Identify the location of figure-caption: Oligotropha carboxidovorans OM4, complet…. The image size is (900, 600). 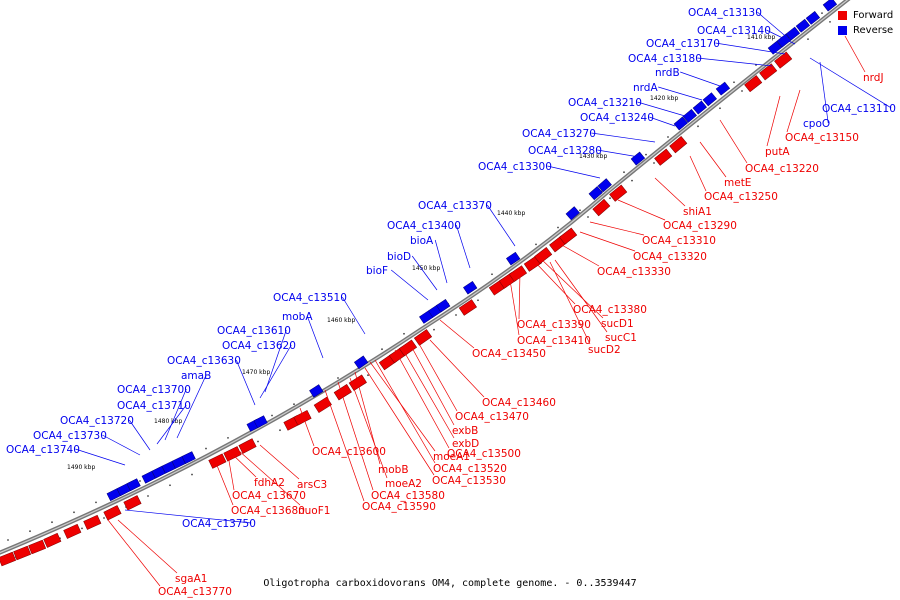
(450, 583).